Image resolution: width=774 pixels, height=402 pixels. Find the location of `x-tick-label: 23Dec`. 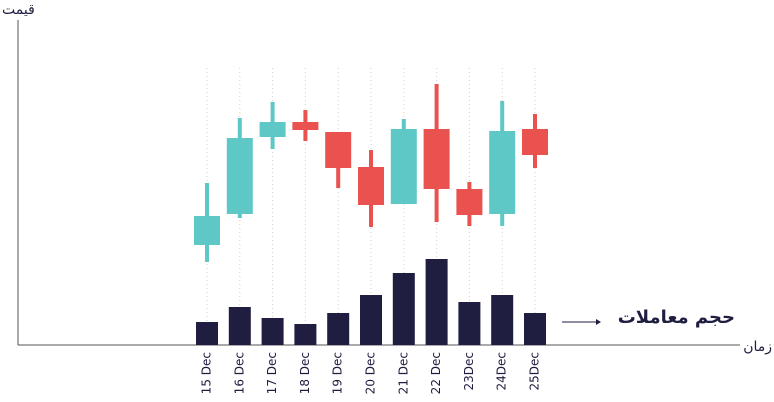

x-tick-label: 23Dec is located at coordinates (469, 371).